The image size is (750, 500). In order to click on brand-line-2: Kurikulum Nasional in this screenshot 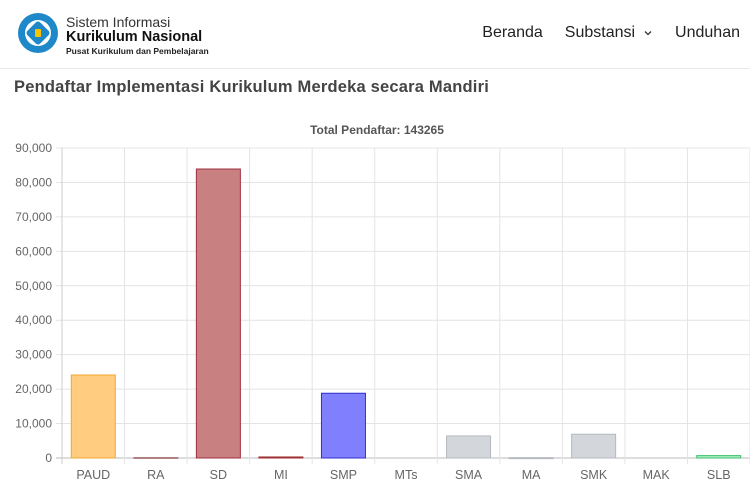, I will do `click(134, 37)`.